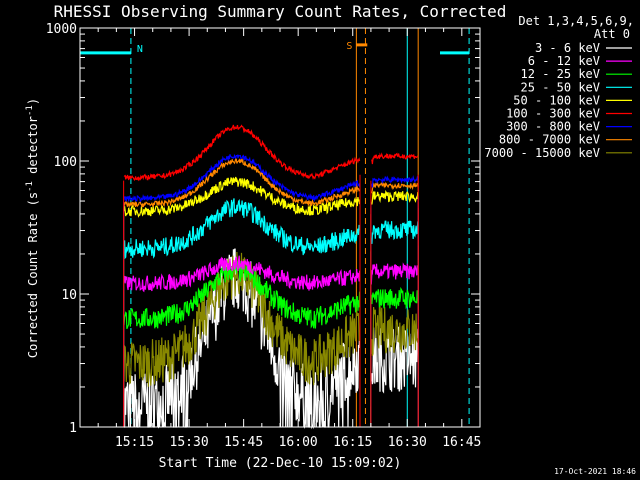 Image resolution: width=640 pixels, height=480 pixels. What do you see at coordinates (352, 442) in the screenshot?
I see `x-tick-label: 16:15` at bounding box center [352, 442].